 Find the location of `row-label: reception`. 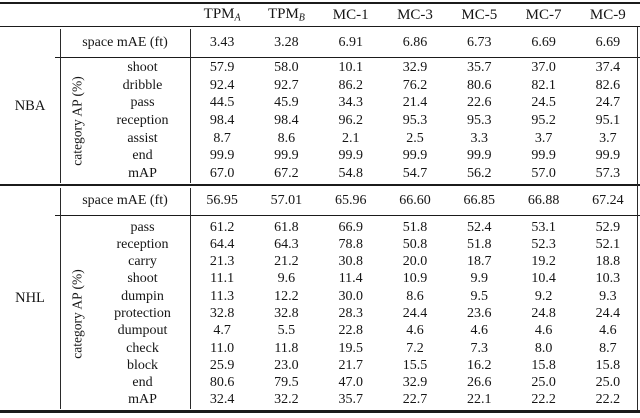

row-label: reception is located at coordinates (142, 120).